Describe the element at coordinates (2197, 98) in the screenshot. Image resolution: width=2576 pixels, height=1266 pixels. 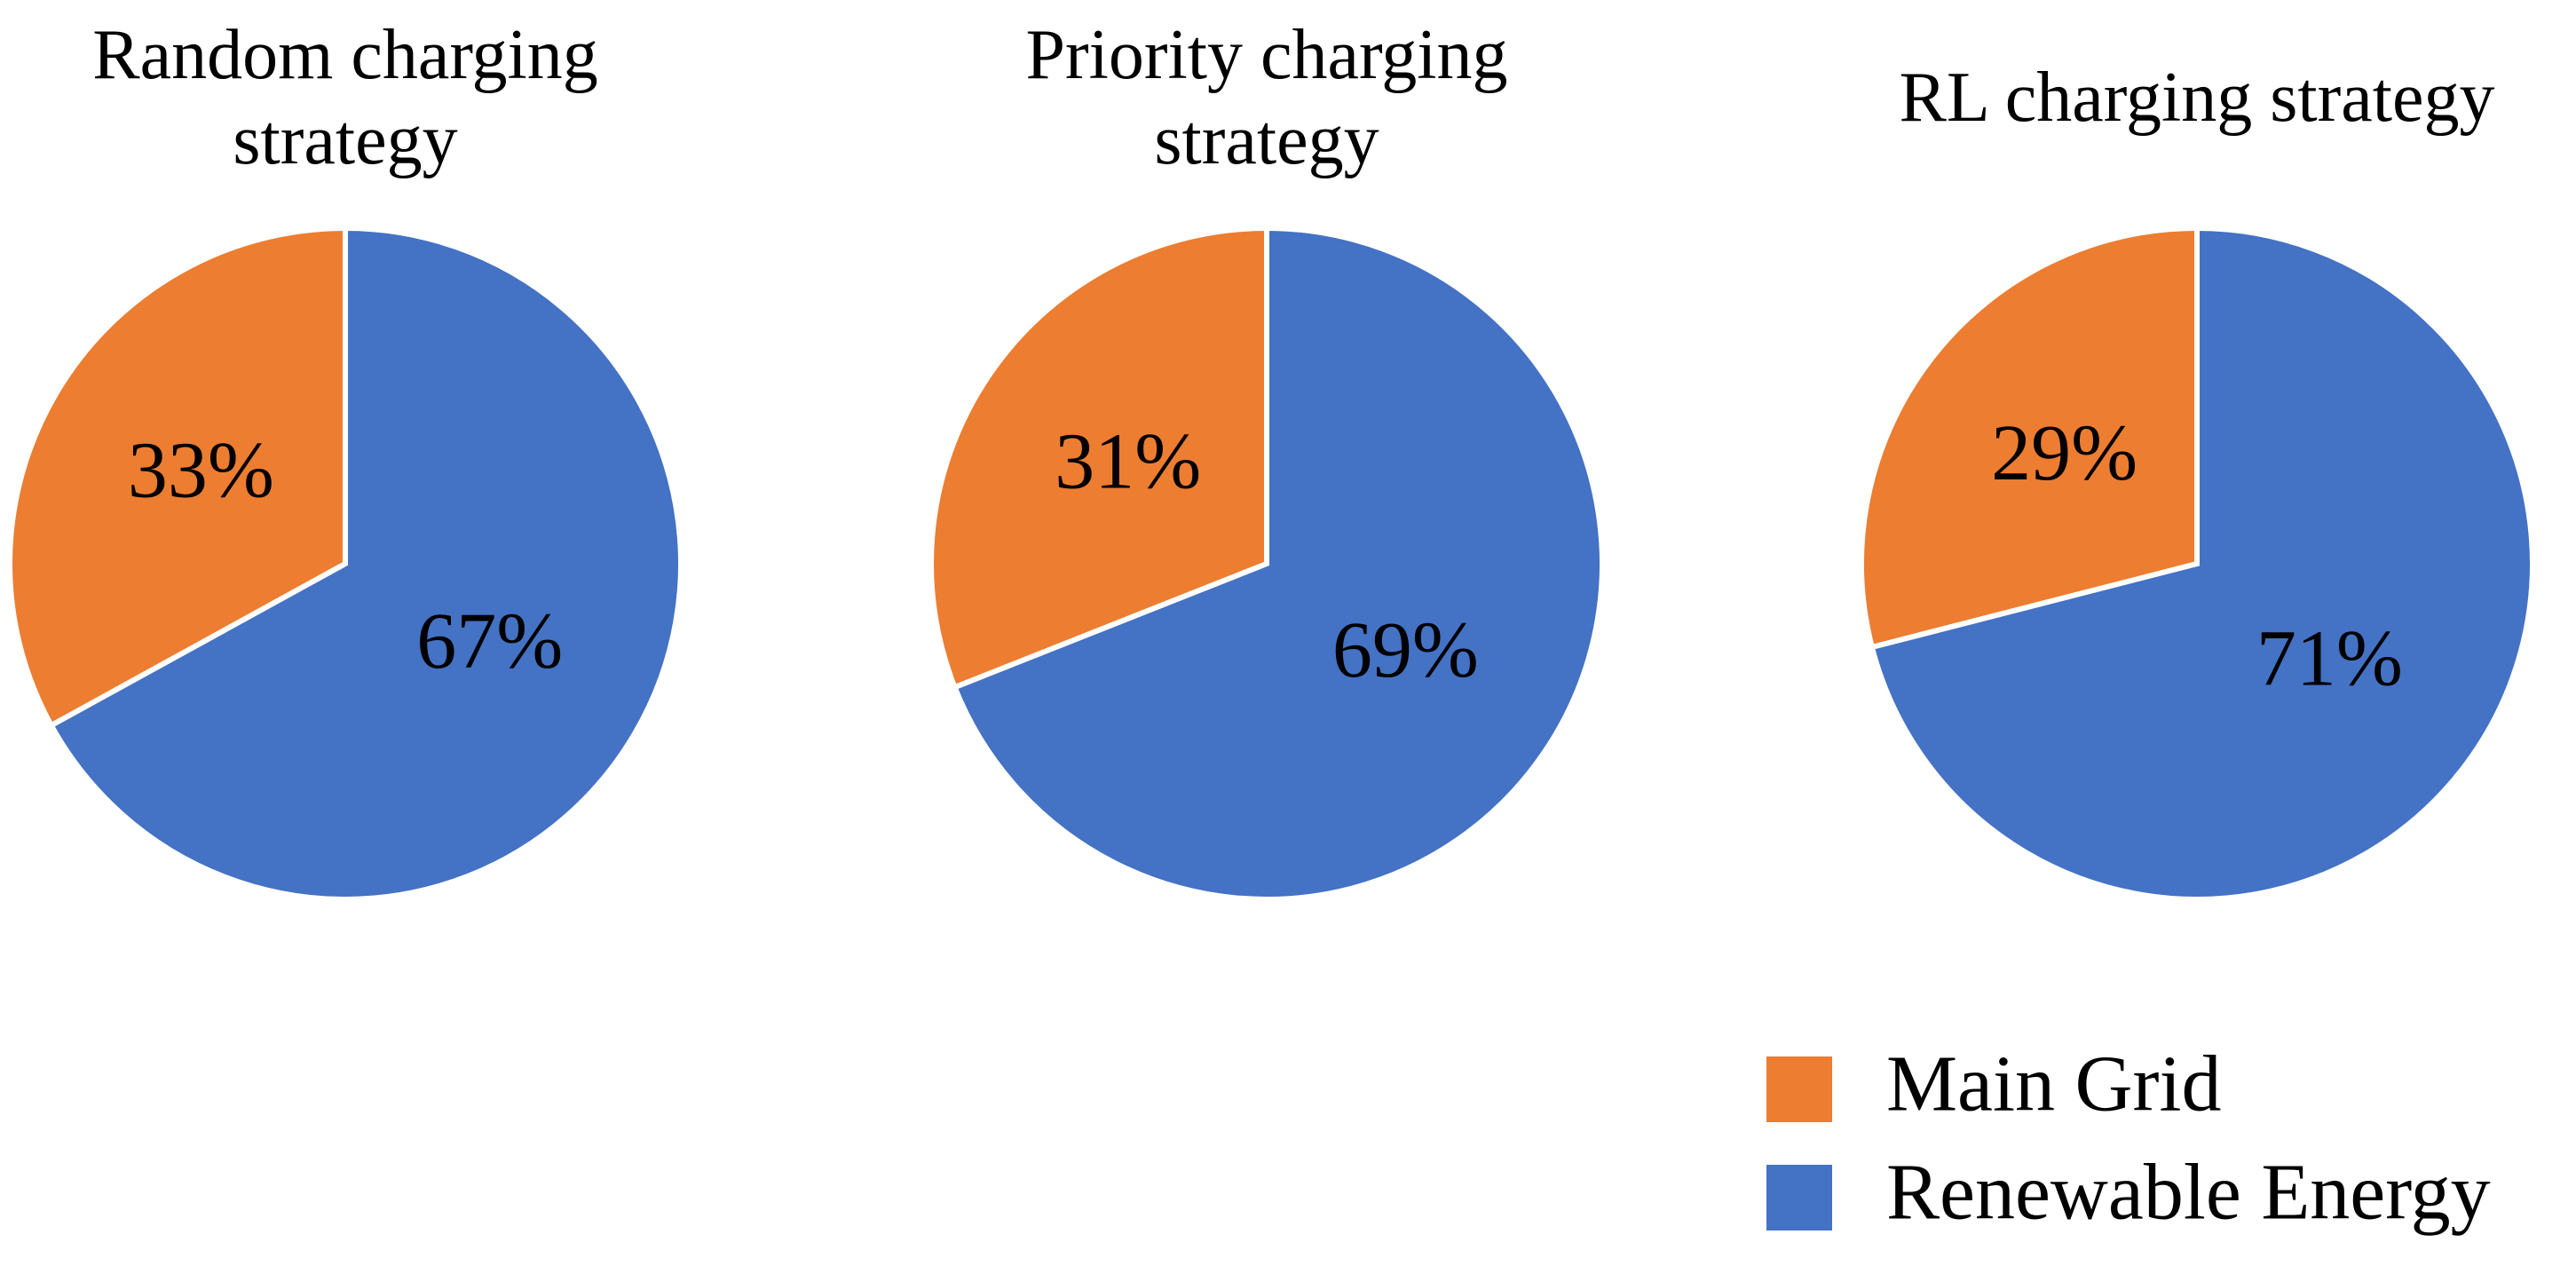
I see `chart-title: RL charging strategy` at that location.